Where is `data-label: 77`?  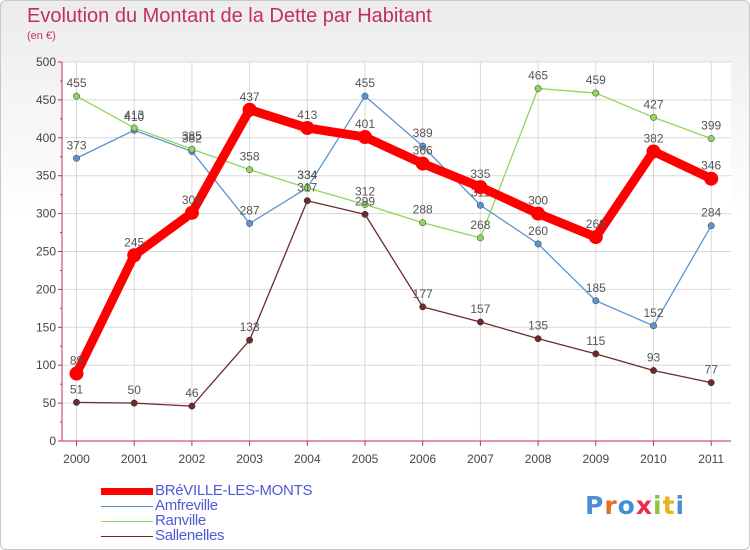
data-label: 77 is located at coordinates (712, 370).